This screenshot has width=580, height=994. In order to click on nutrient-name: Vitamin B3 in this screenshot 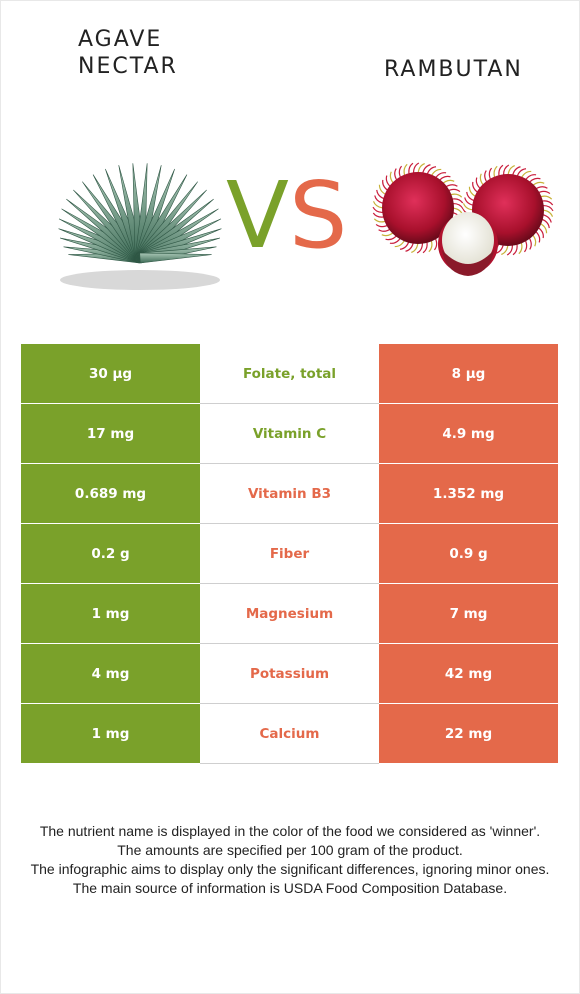, I will do `click(289, 493)`.